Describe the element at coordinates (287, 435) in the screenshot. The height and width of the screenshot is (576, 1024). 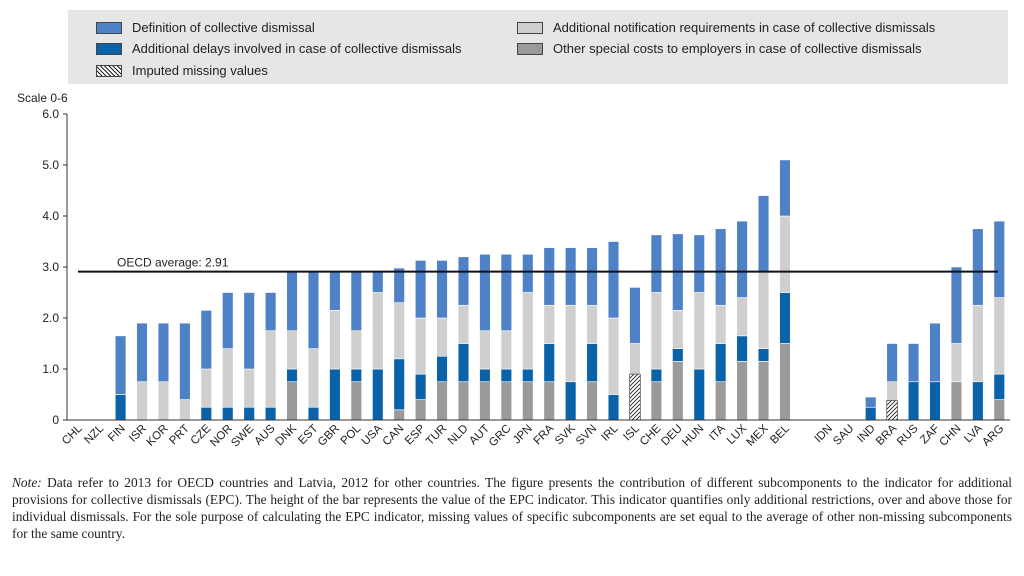
I see `x-tick-label: DNK` at that location.